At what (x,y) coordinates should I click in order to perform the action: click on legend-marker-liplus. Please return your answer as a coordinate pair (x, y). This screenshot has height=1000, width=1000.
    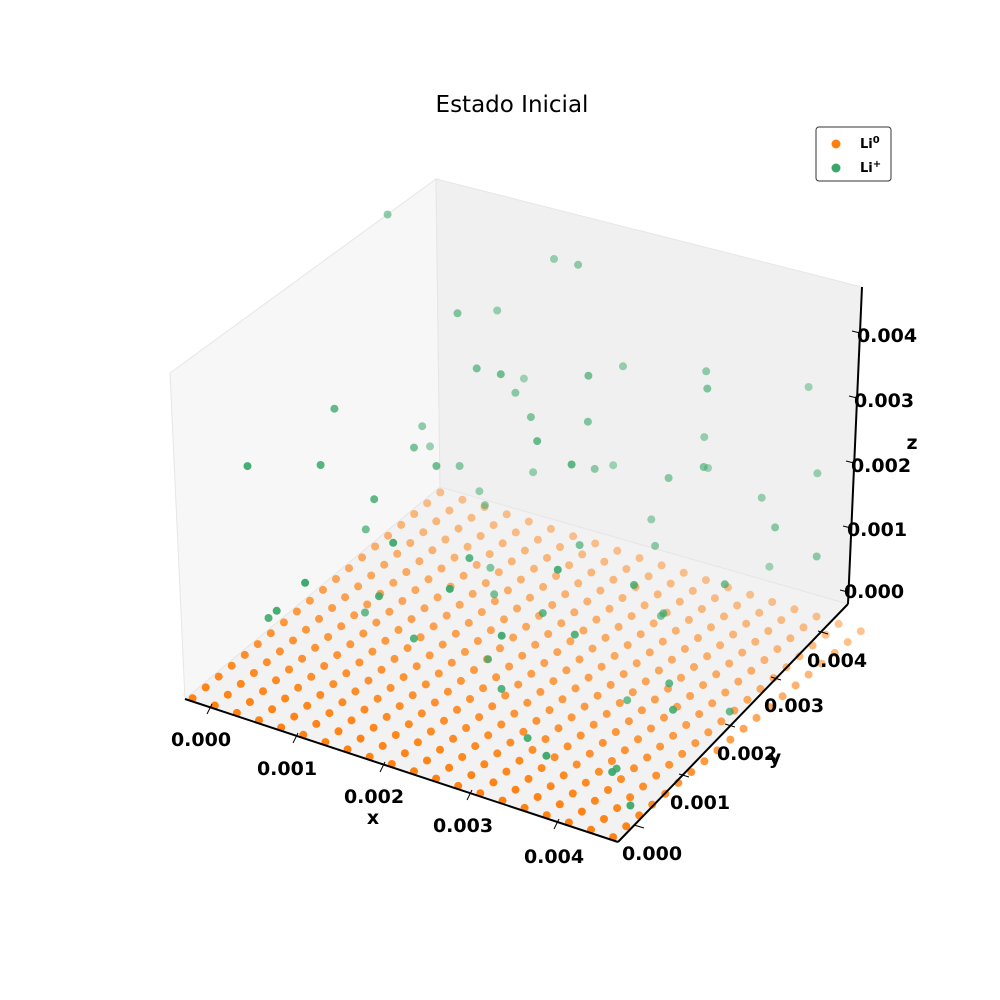
    Looking at the image, I should click on (836, 168).